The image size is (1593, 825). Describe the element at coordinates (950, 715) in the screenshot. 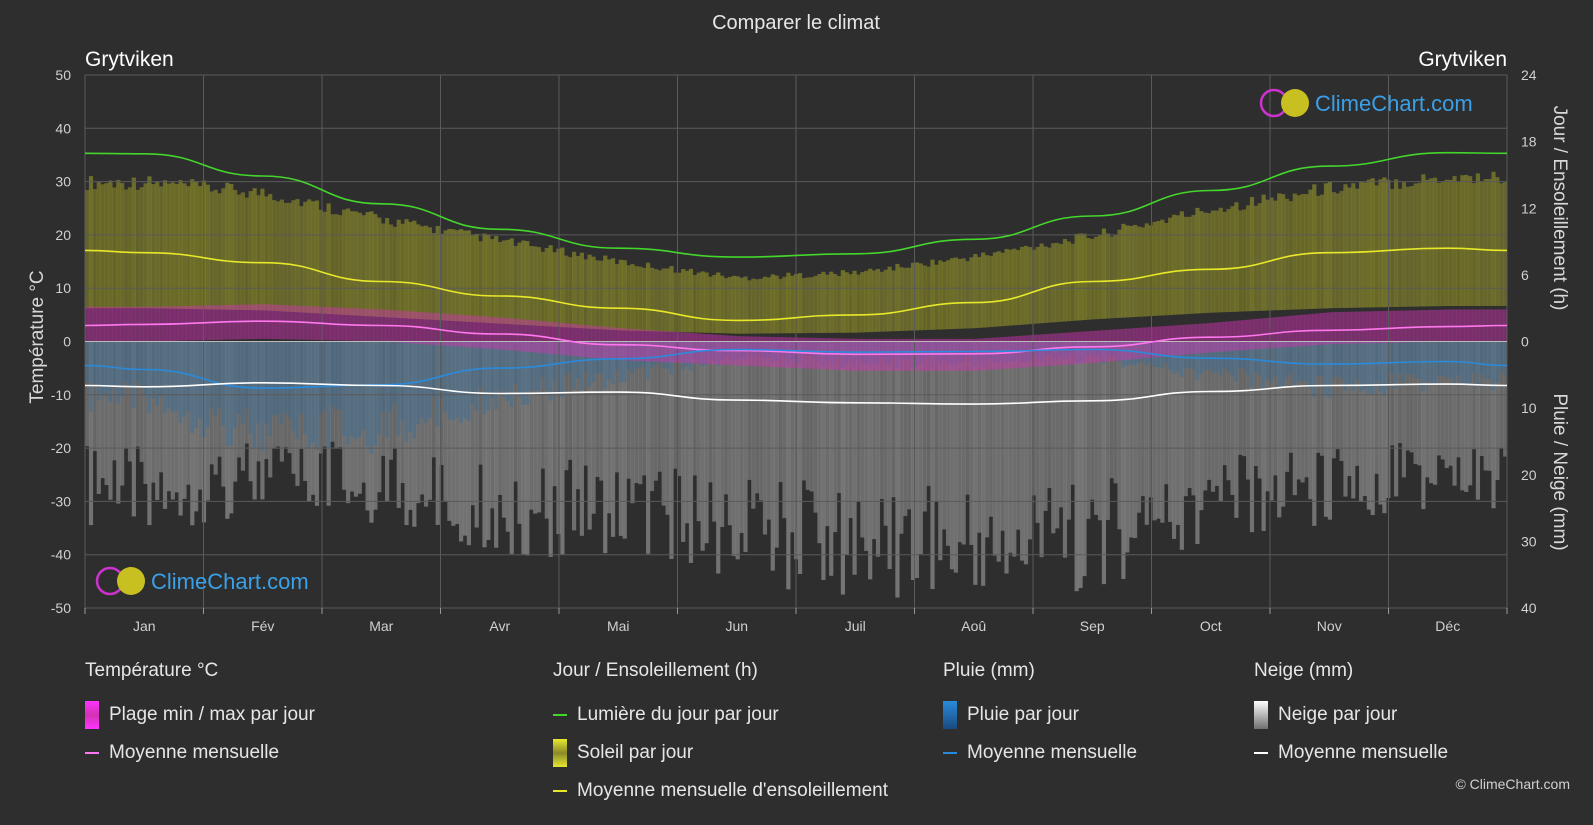

I see `blue-bar-icon` at that location.